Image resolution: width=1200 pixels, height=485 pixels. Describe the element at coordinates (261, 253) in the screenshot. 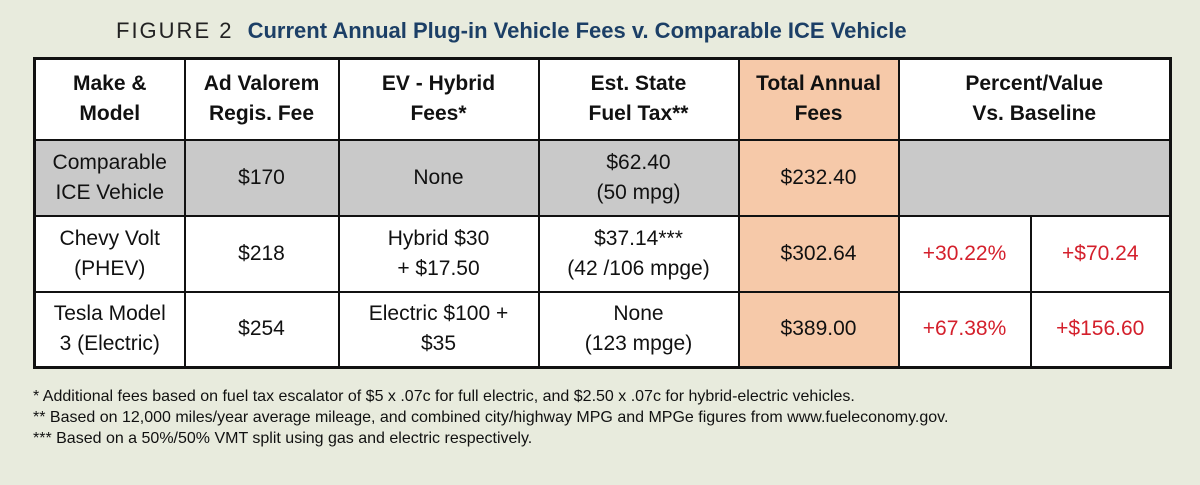

I see `cell-ad-valorem: $218` at that location.